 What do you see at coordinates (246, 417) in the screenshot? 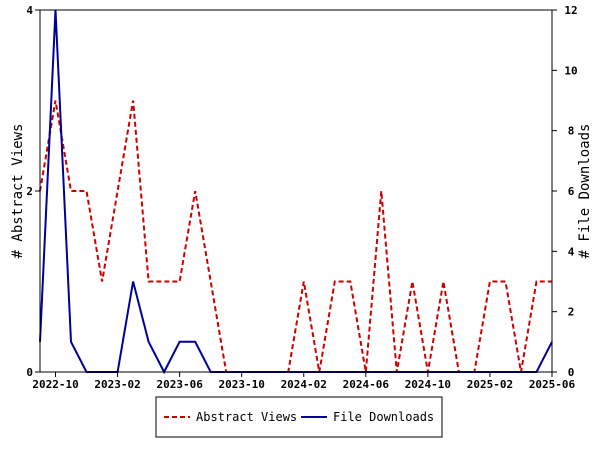
I see `legend-label-1: Abstract Views` at bounding box center [246, 417].